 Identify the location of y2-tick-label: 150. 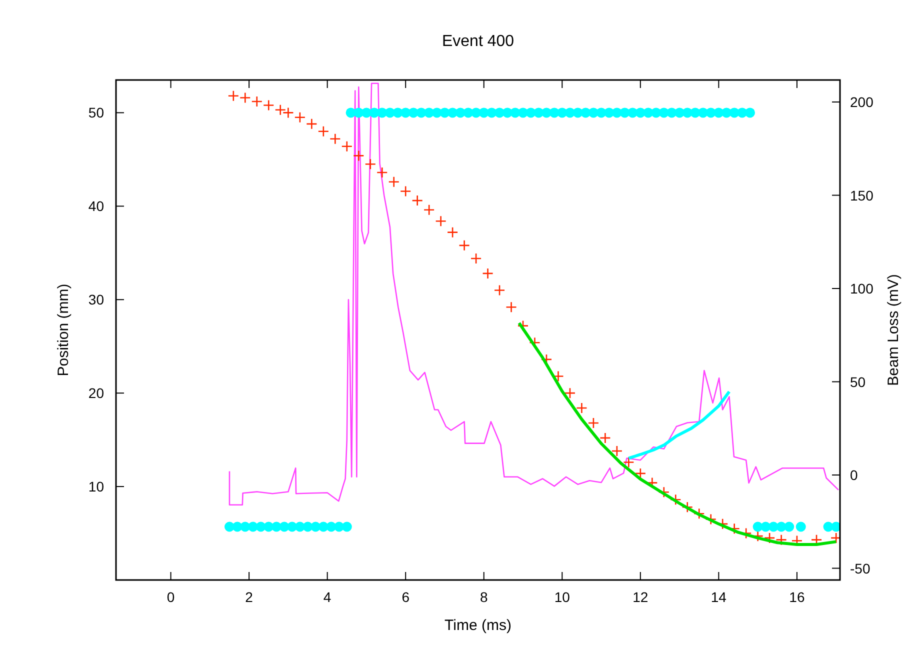
(862, 195).